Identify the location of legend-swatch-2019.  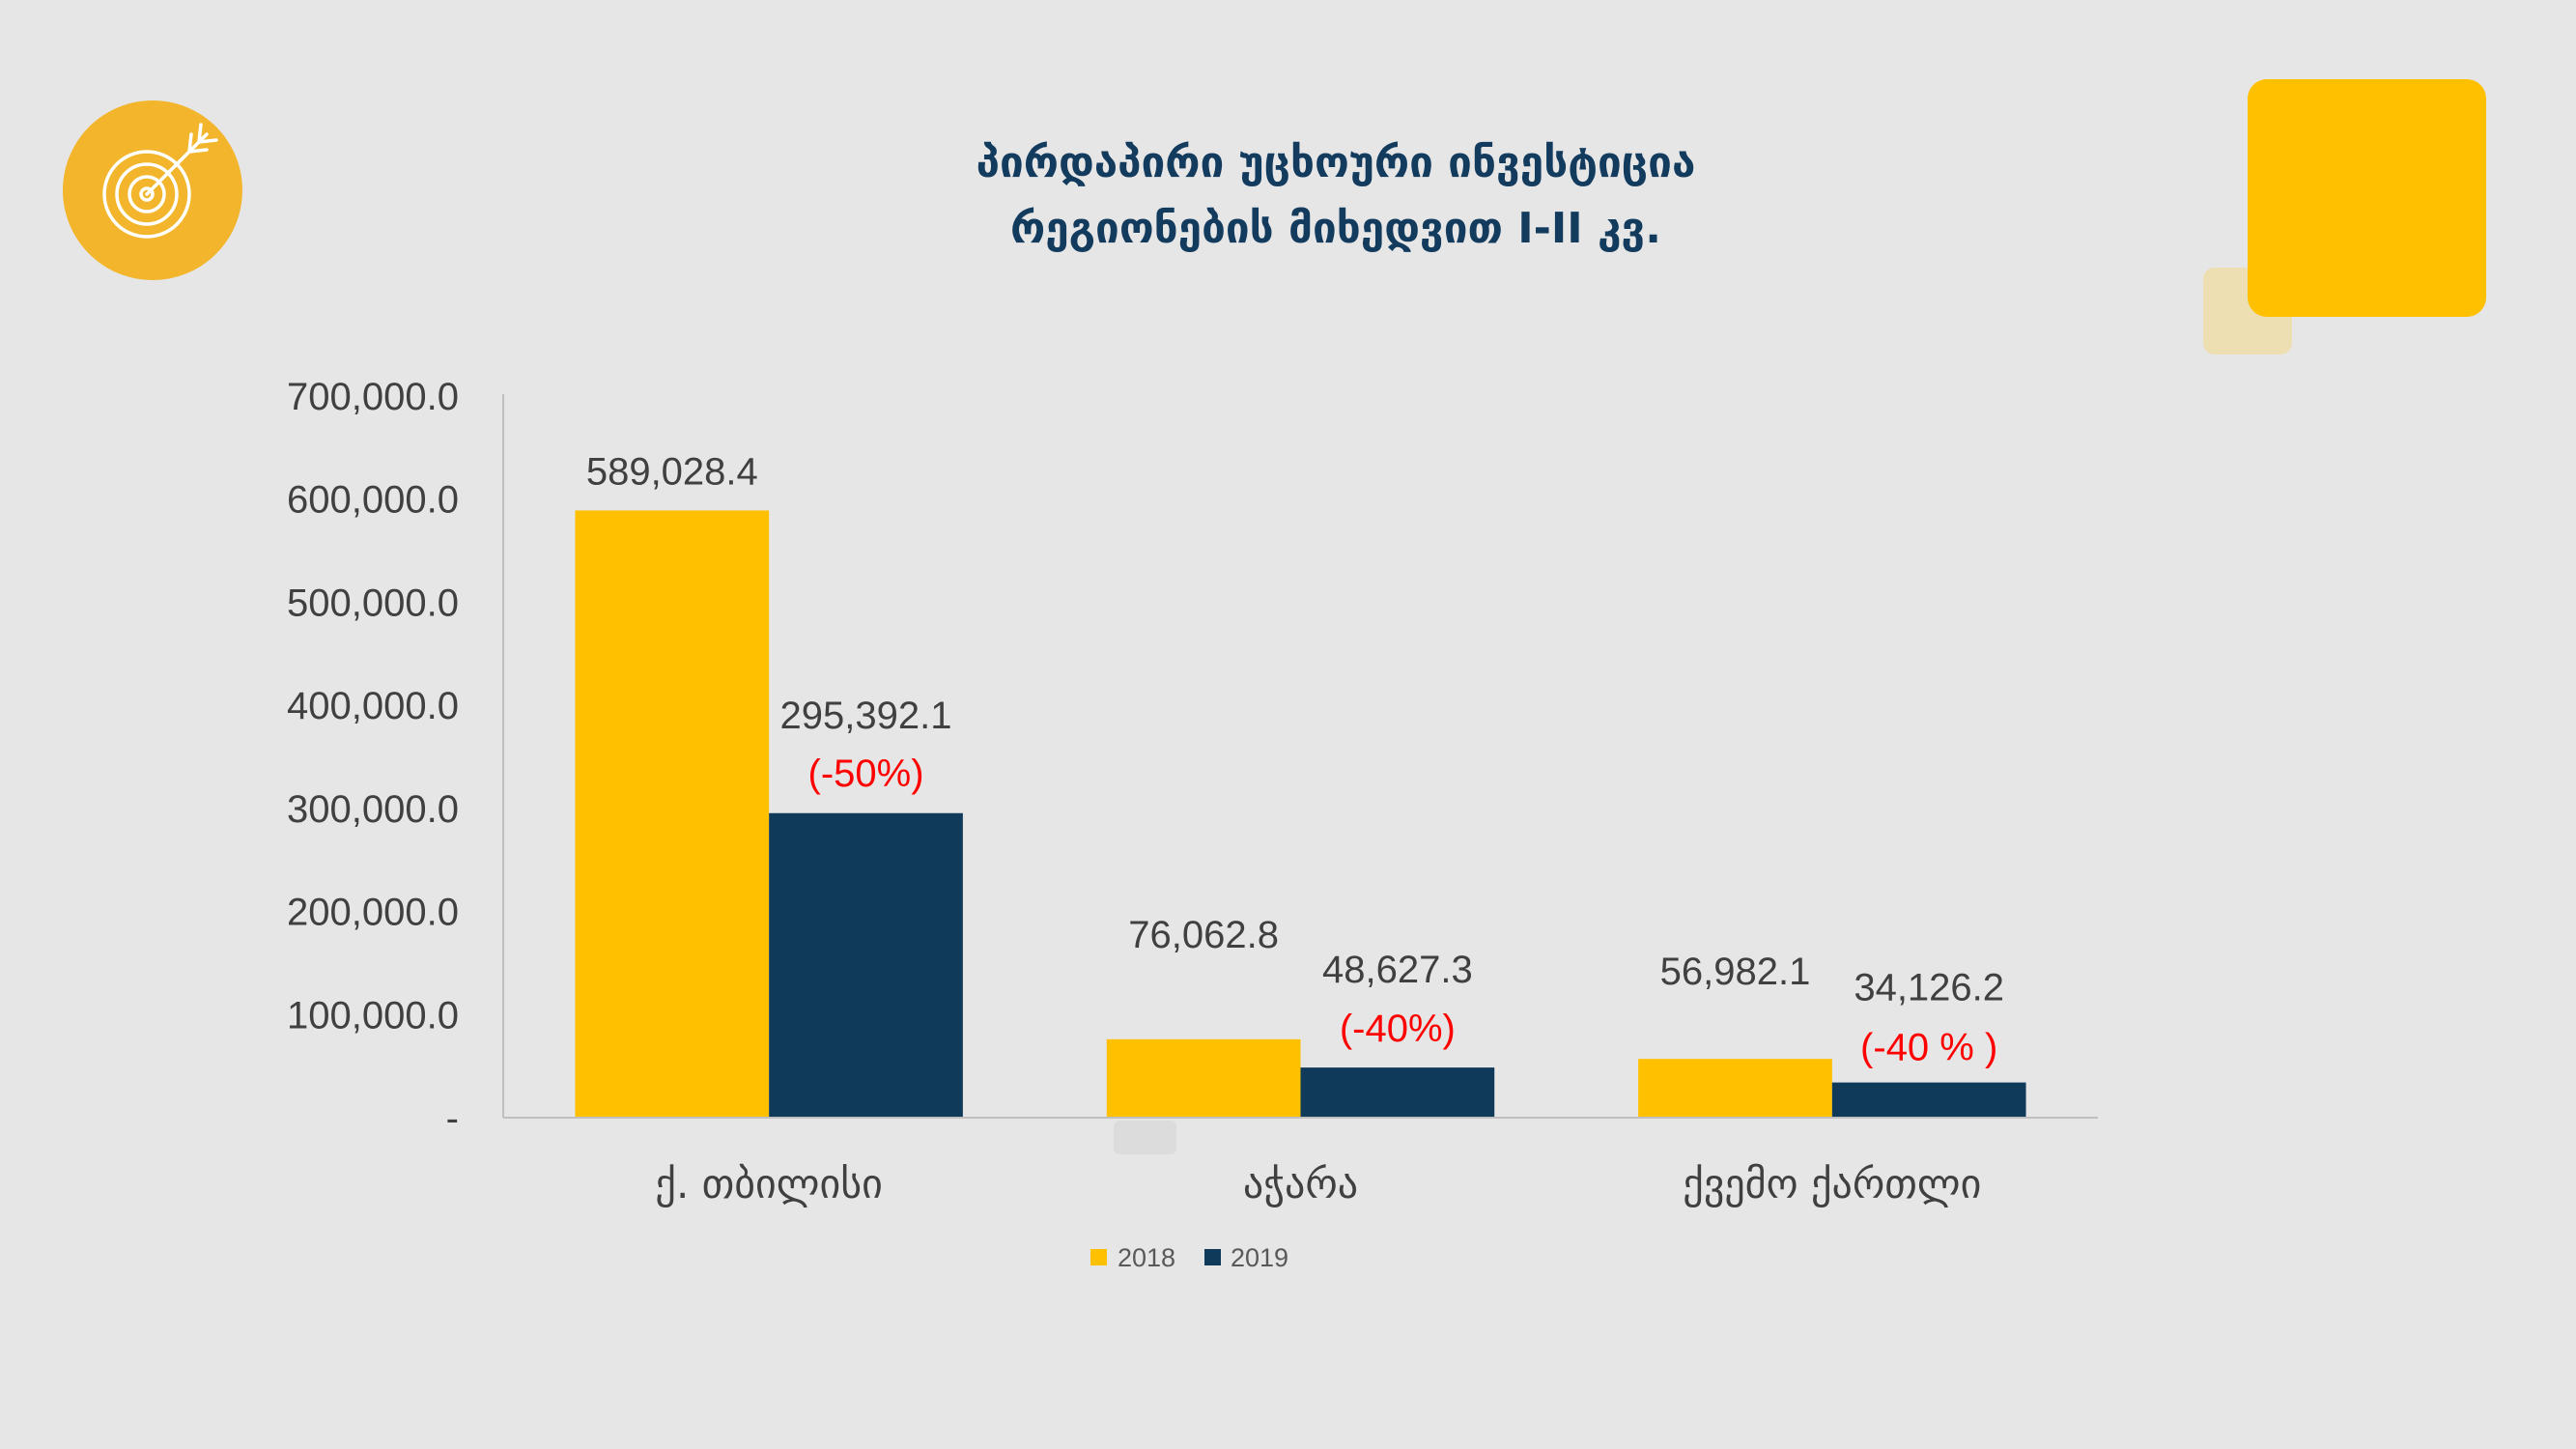
(1212, 1257).